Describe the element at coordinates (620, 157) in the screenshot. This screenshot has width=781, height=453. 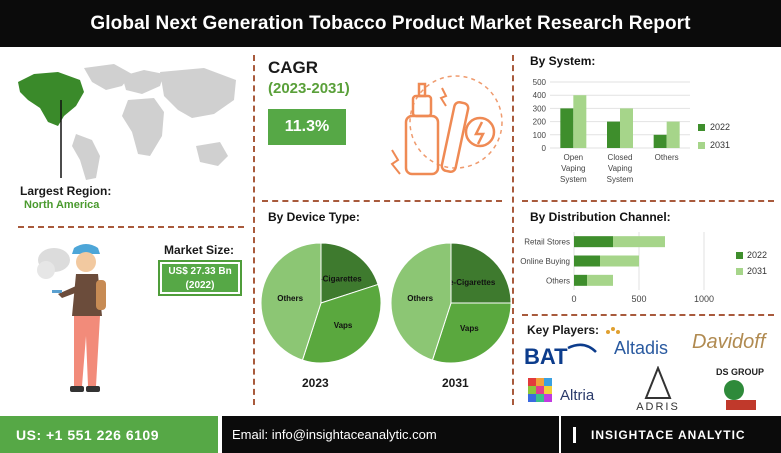
I see `system-category-label: Closed` at that location.